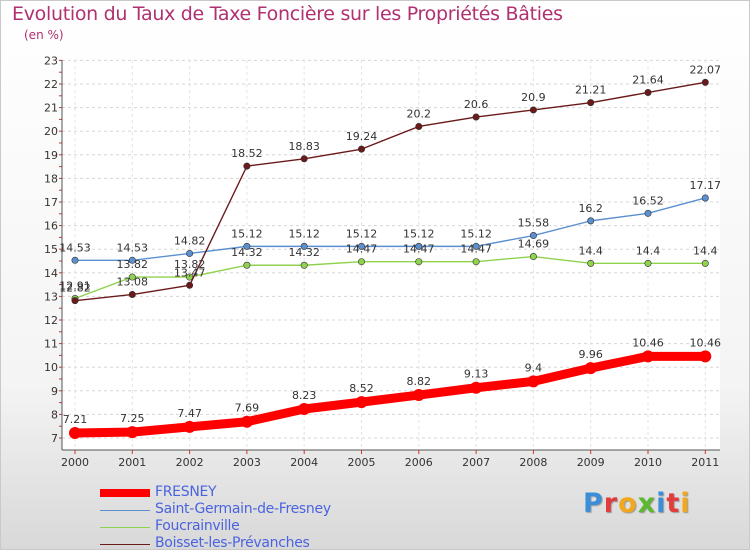  What do you see at coordinates (232, 543) in the screenshot?
I see `legend-label-boisset: Boisset-les-Prévanches` at bounding box center [232, 543].